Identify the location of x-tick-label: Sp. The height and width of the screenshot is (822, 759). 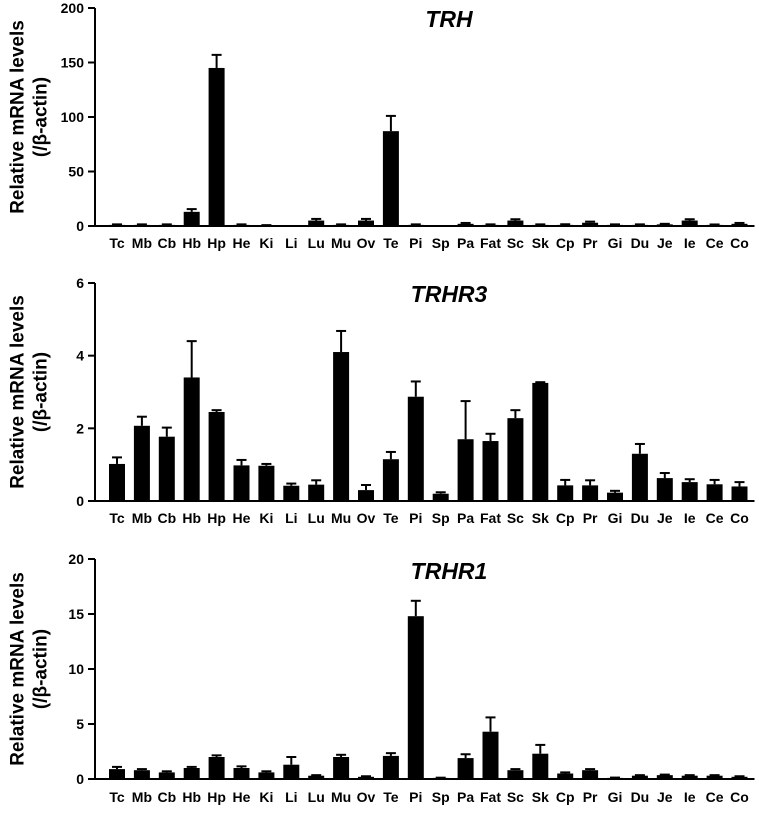
(441, 797).